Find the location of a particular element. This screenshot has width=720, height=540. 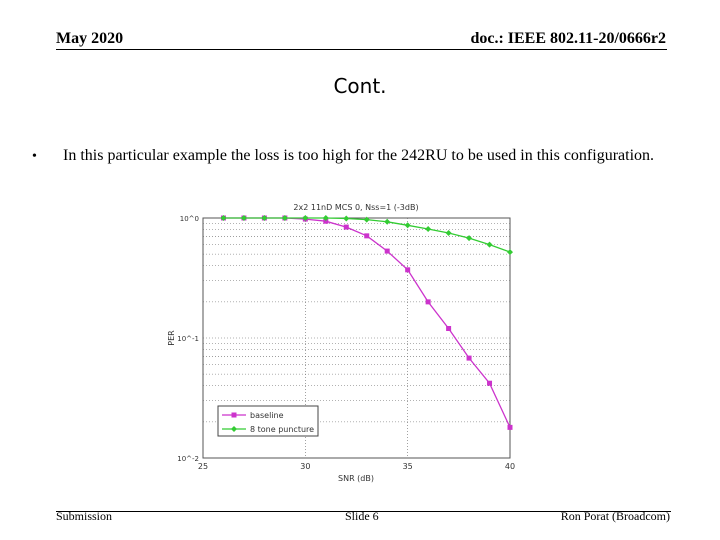

y-tick-label: 10^0 is located at coordinates (189, 219).